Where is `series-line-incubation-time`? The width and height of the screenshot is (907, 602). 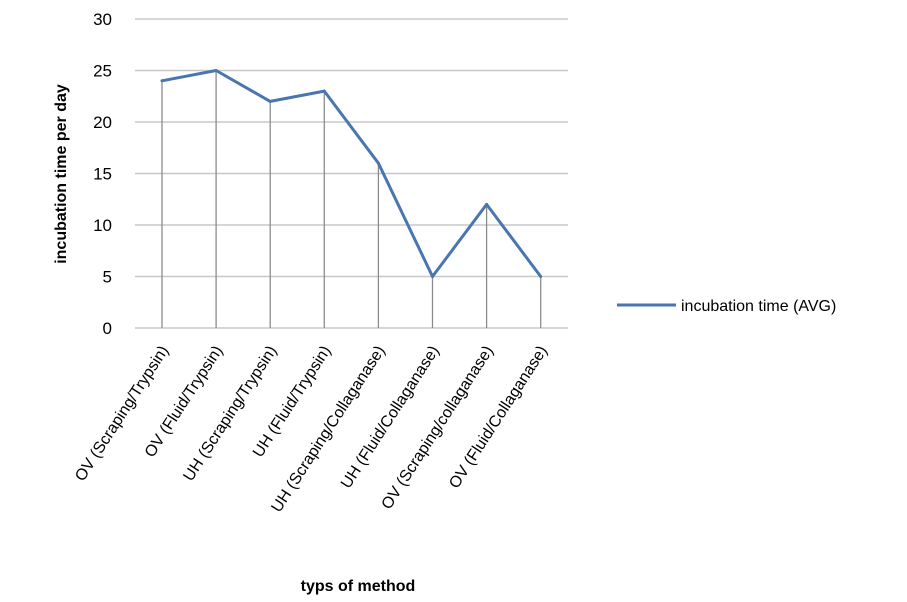 series-line-incubation-time is located at coordinates (351, 173).